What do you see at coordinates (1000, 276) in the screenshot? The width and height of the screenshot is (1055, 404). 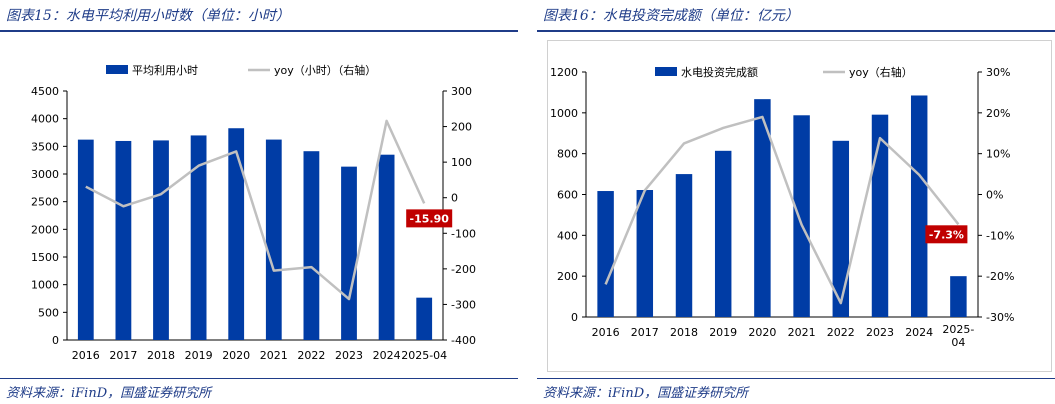 I see `right-axis-tick-label: -20%` at bounding box center [1000, 276].